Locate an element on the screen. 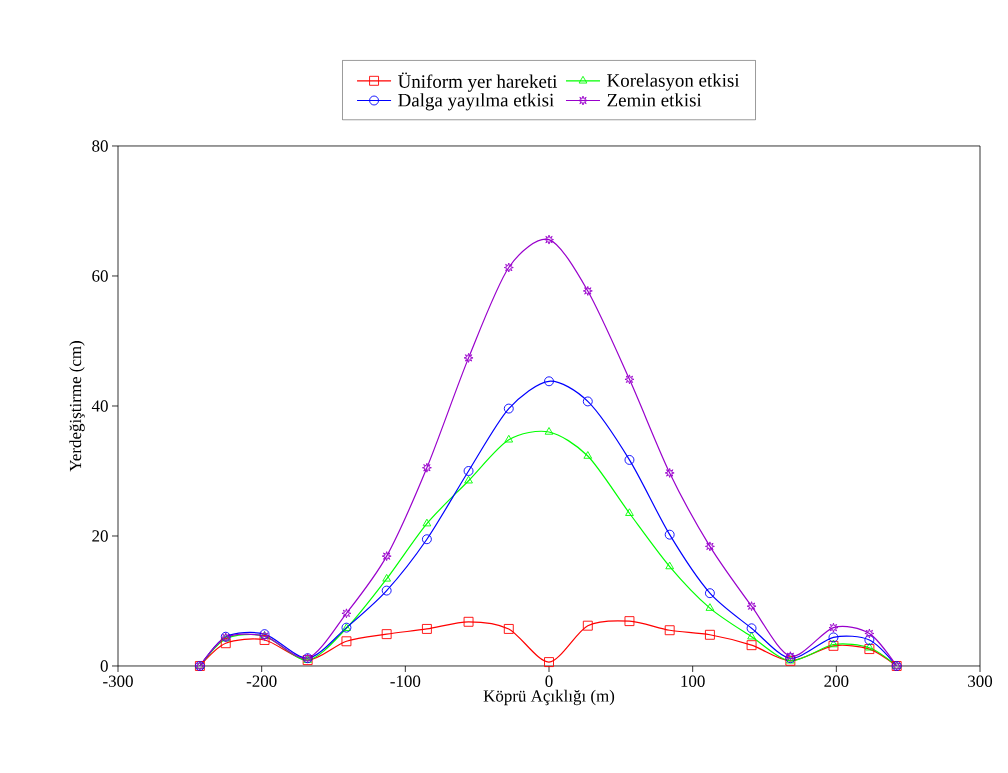 This screenshot has width=1008, height=773. x-tick-label: 0 is located at coordinates (549, 681).